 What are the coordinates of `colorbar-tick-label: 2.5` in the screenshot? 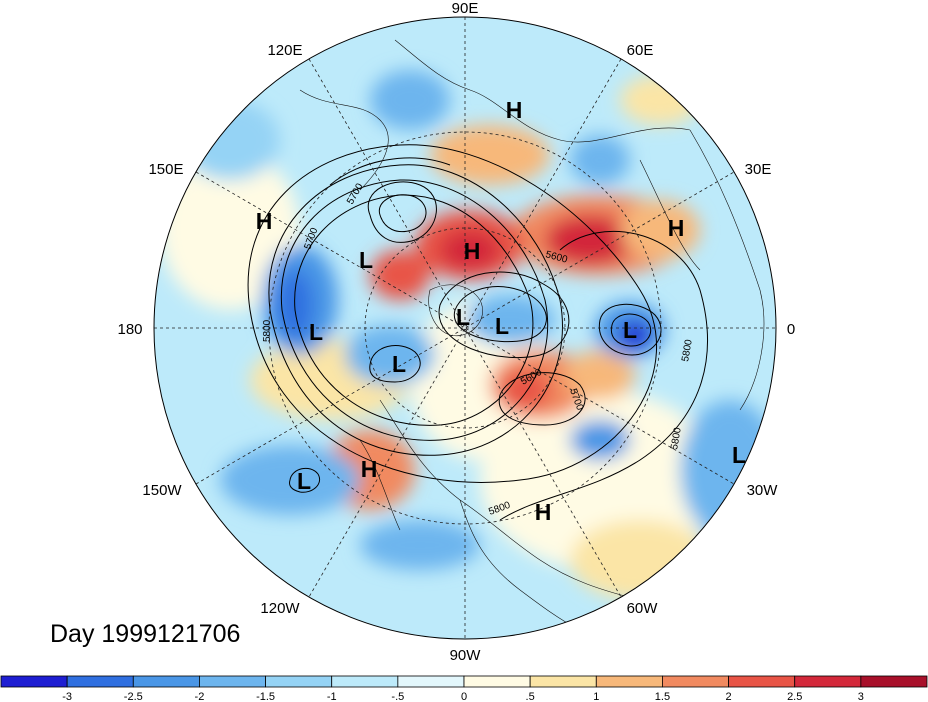 It's located at (794, 696).